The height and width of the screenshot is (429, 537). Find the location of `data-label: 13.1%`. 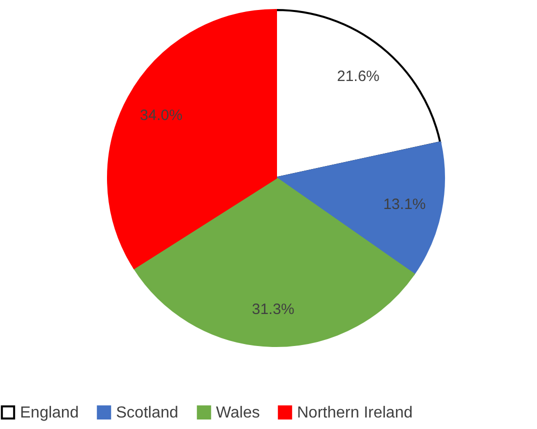

data-label: 13.1% is located at coordinates (404, 204).